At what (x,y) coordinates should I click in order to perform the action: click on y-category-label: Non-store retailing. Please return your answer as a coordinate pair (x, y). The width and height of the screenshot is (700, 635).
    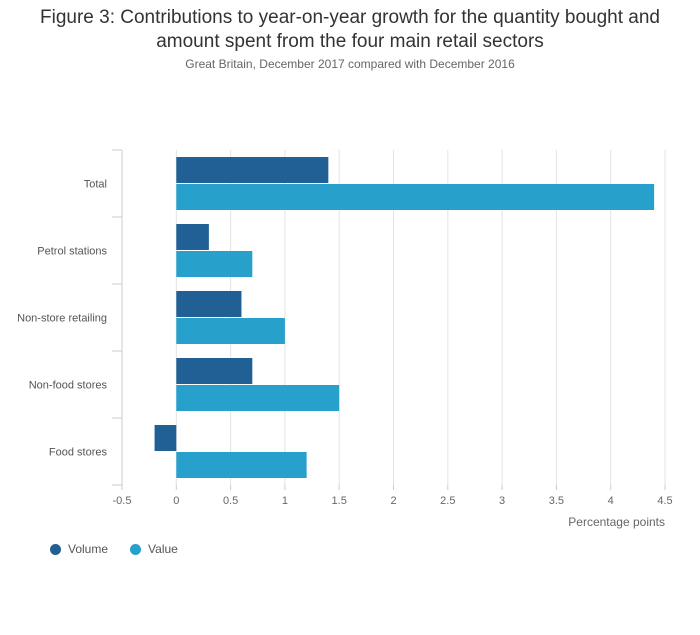
    Looking at the image, I should click on (62, 319).